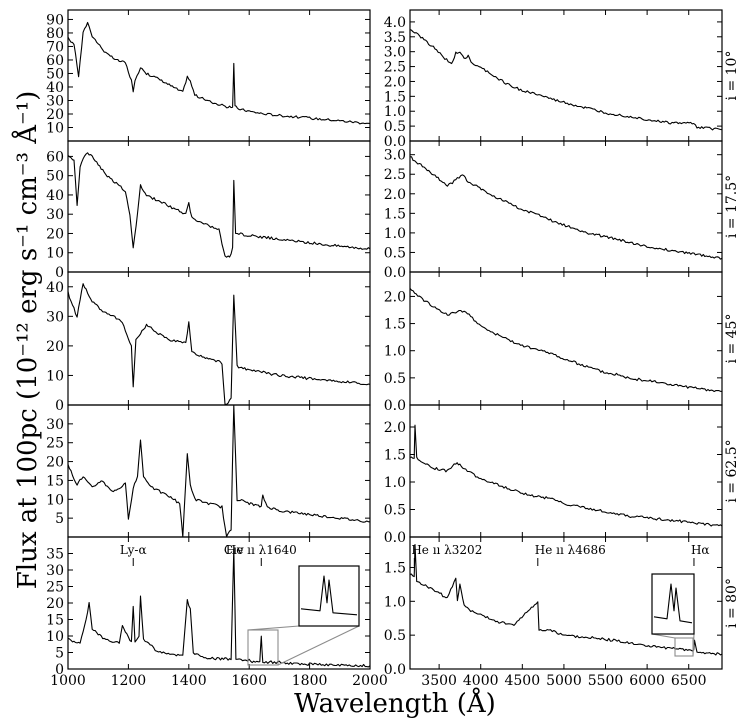  I want to click on x-tick-label: 1600, so click(249, 681).